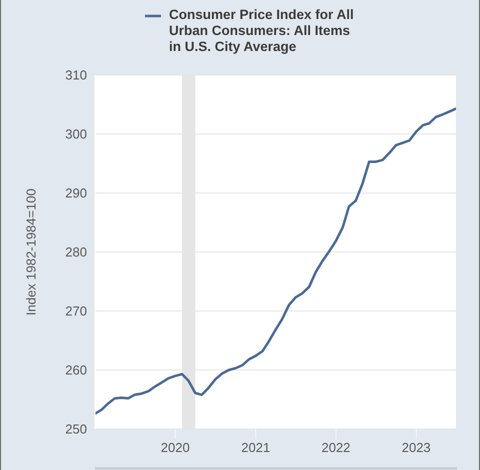 This screenshot has height=470, width=480. I want to click on y-tick-label: 290, so click(76, 193).